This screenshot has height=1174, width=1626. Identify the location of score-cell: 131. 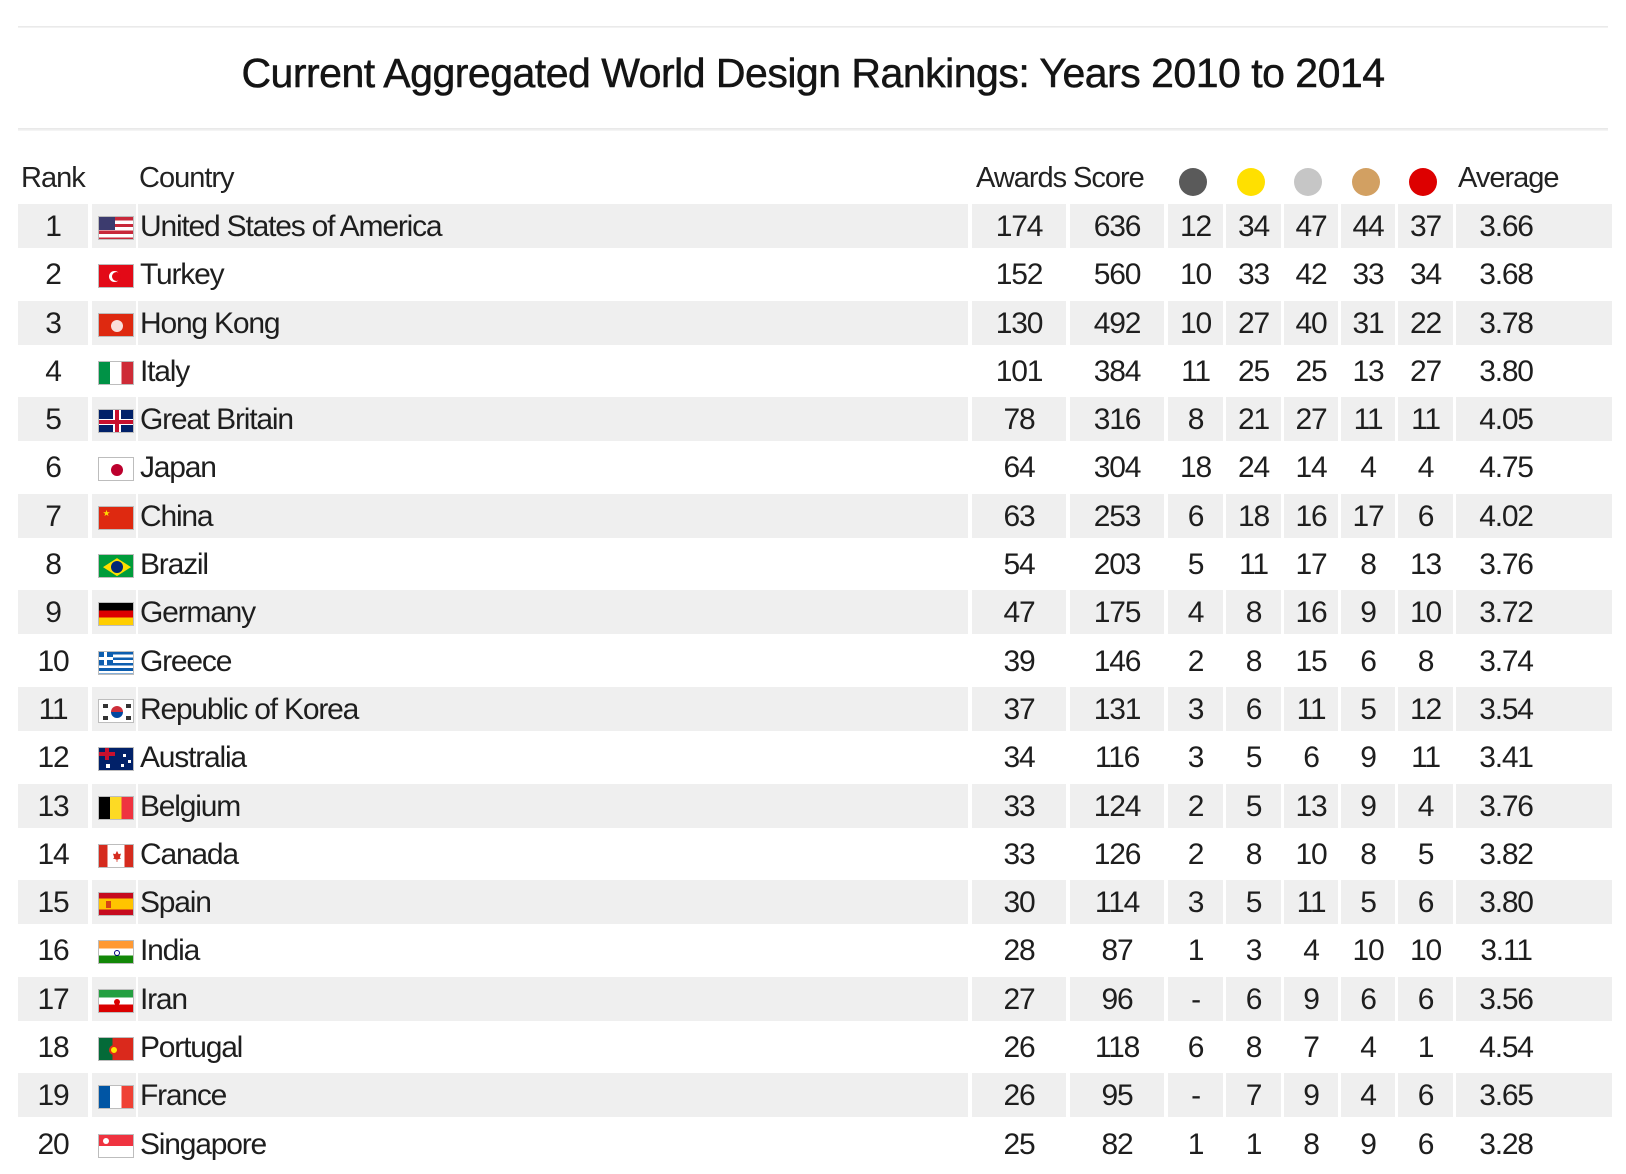
(1117, 709).